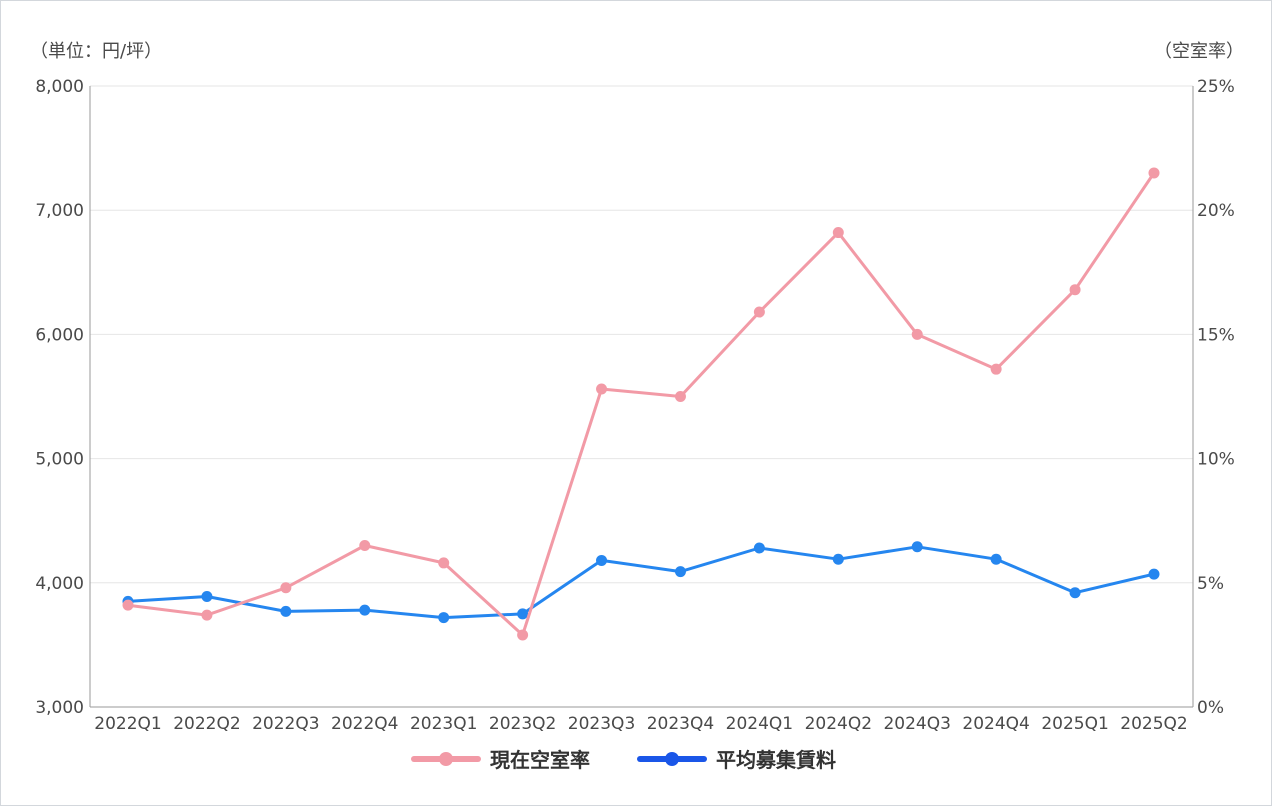 This screenshot has width=1272, height=806. I want to click on x-tick-label: 2022Q4, so click(364, 724).